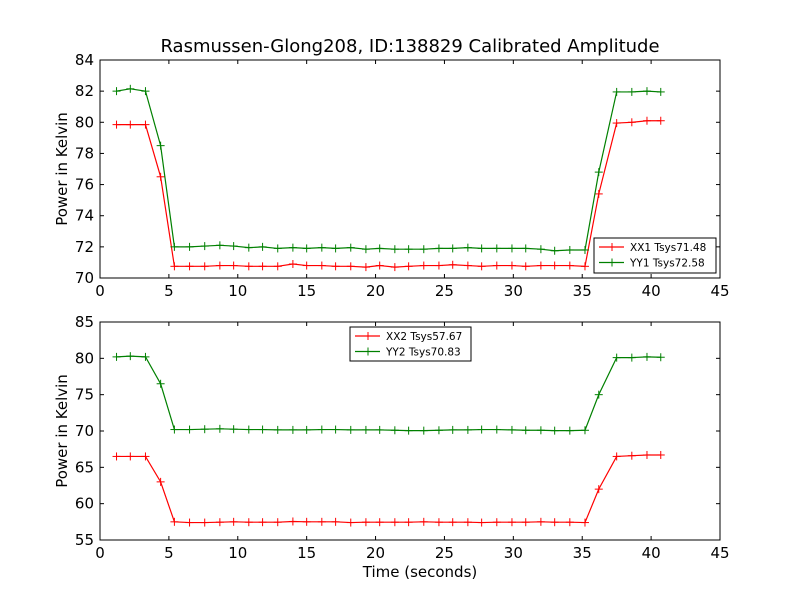  I want to click on y-tick-label: 65, so click(84, 467).